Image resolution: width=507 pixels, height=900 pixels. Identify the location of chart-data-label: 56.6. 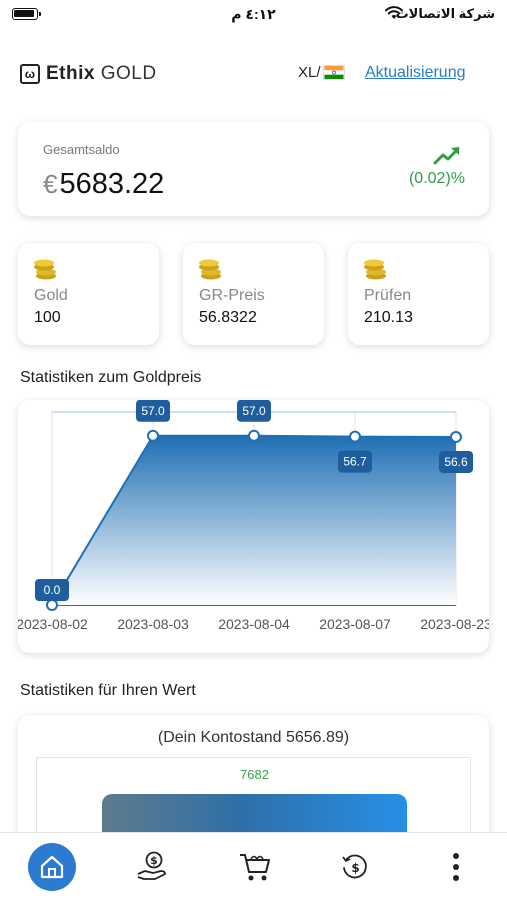
(456, 461).